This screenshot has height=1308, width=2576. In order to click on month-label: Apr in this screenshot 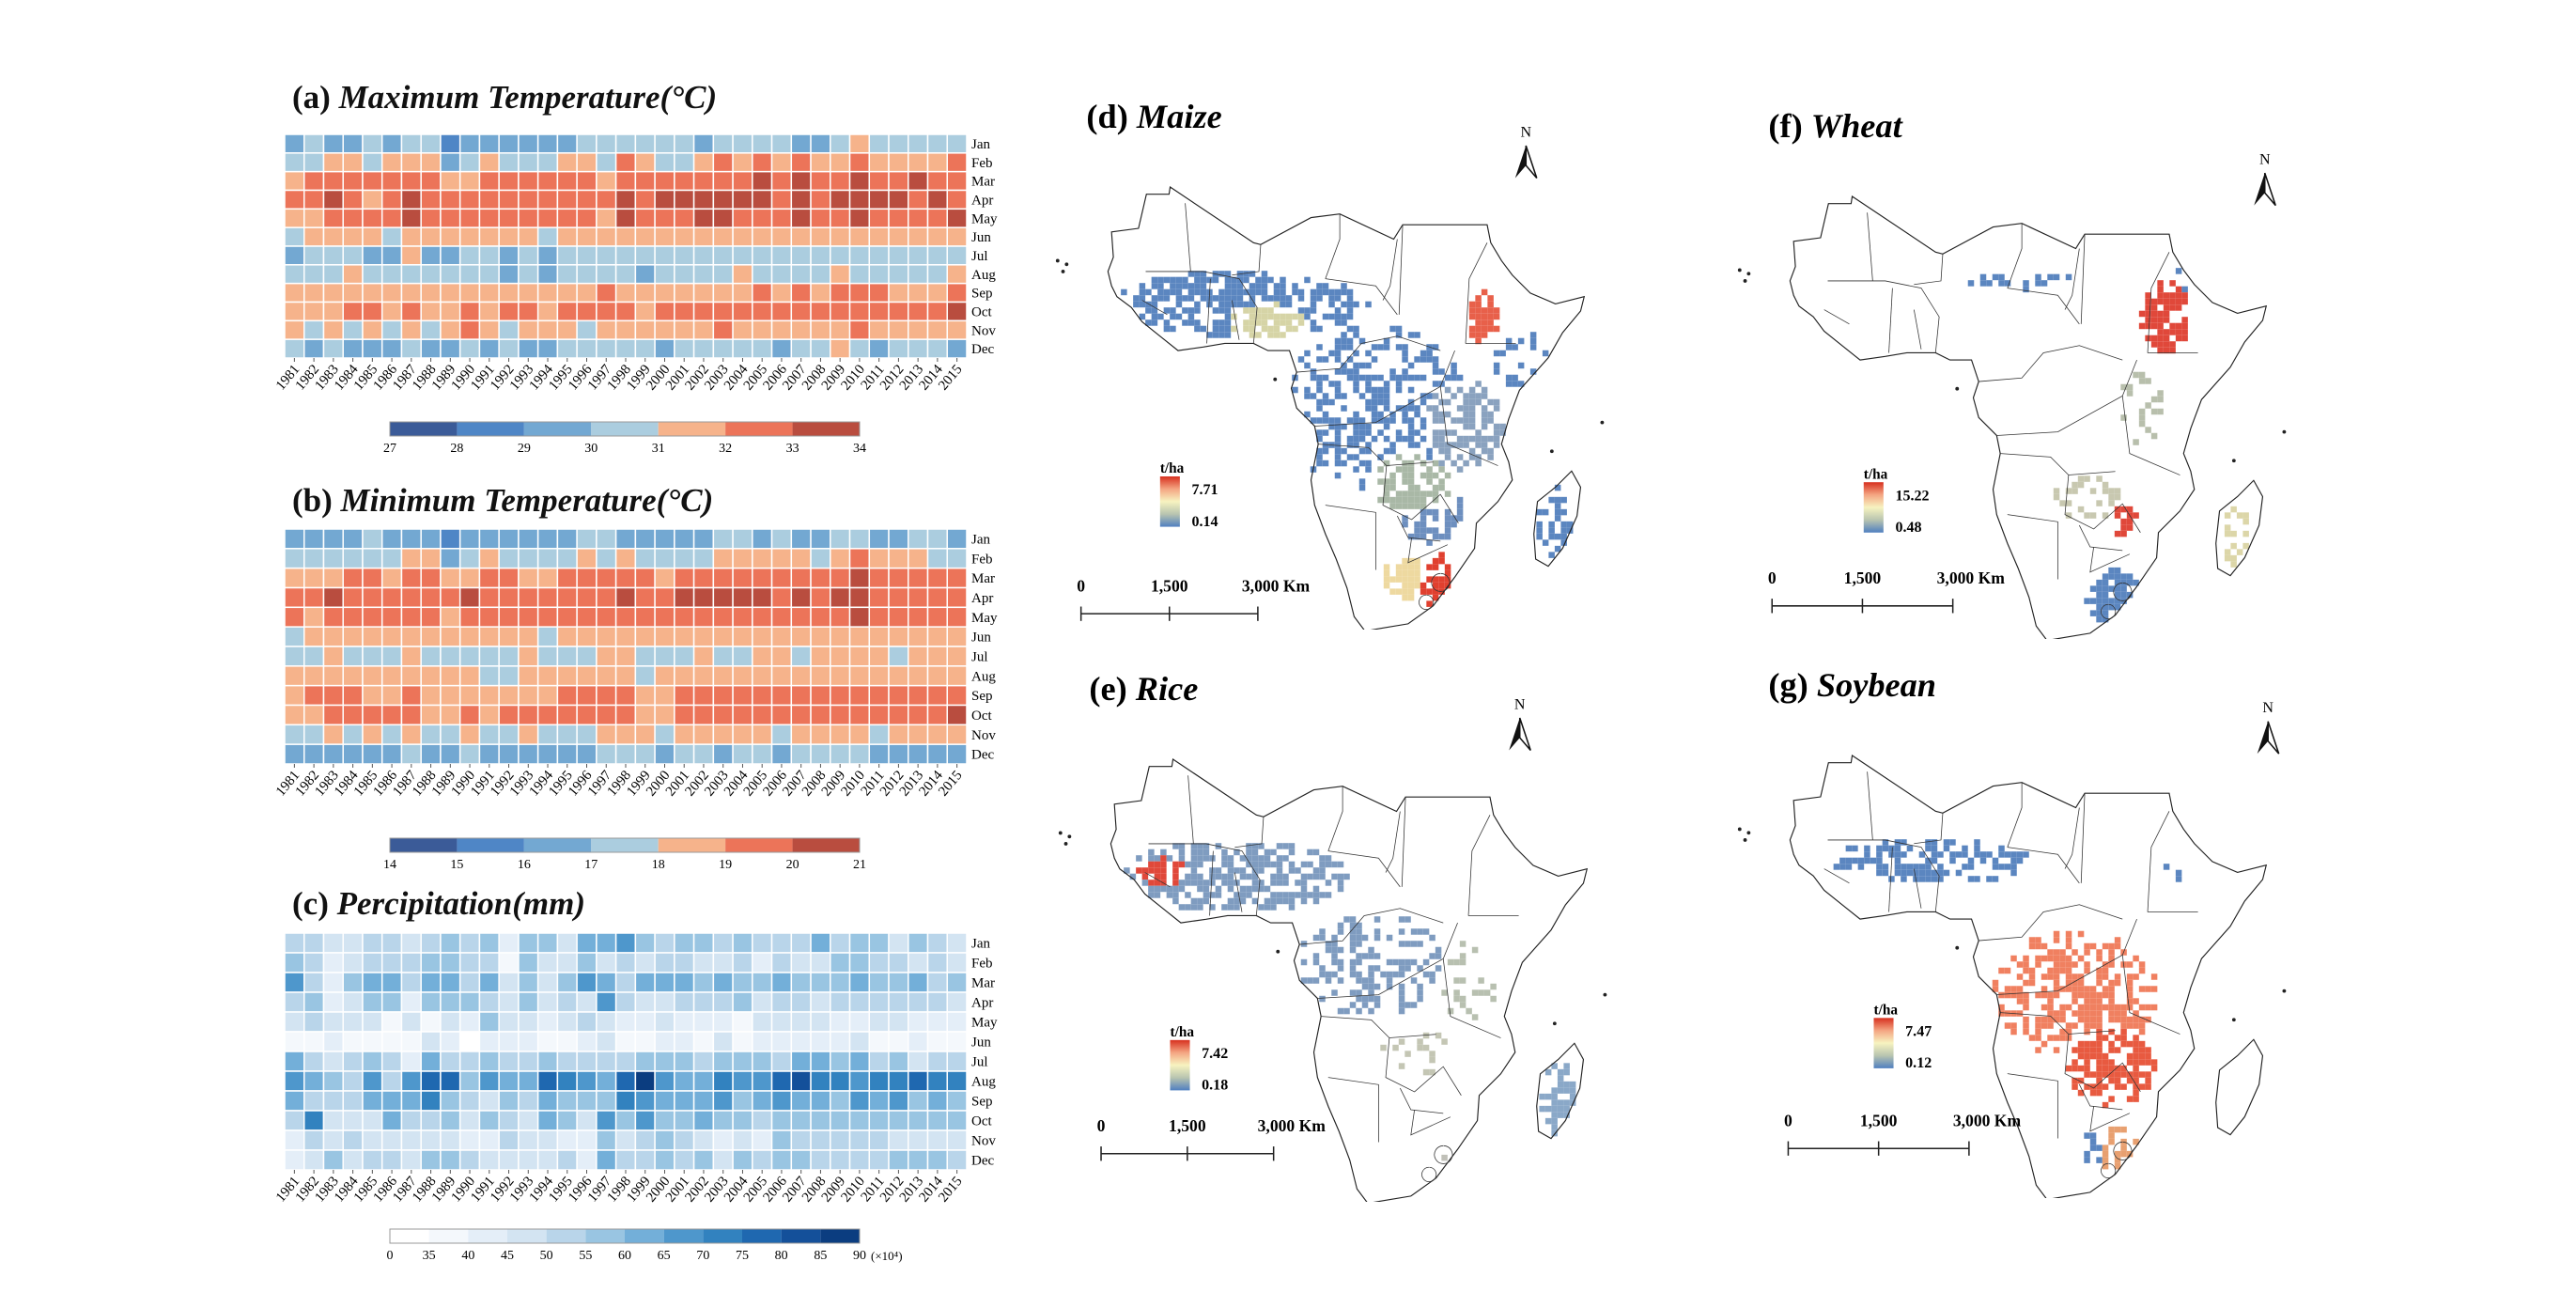, I will do `click(982, 598)`.